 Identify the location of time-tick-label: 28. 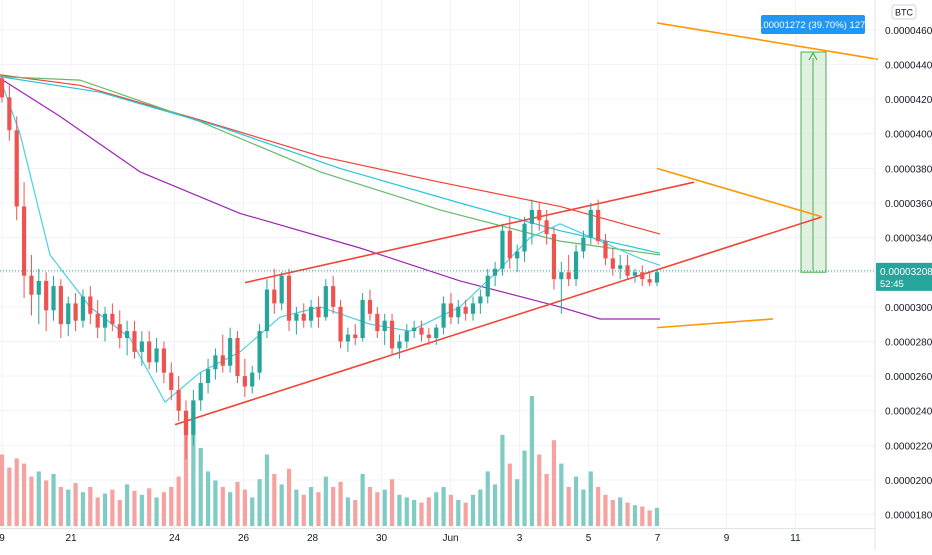
(313, 538).